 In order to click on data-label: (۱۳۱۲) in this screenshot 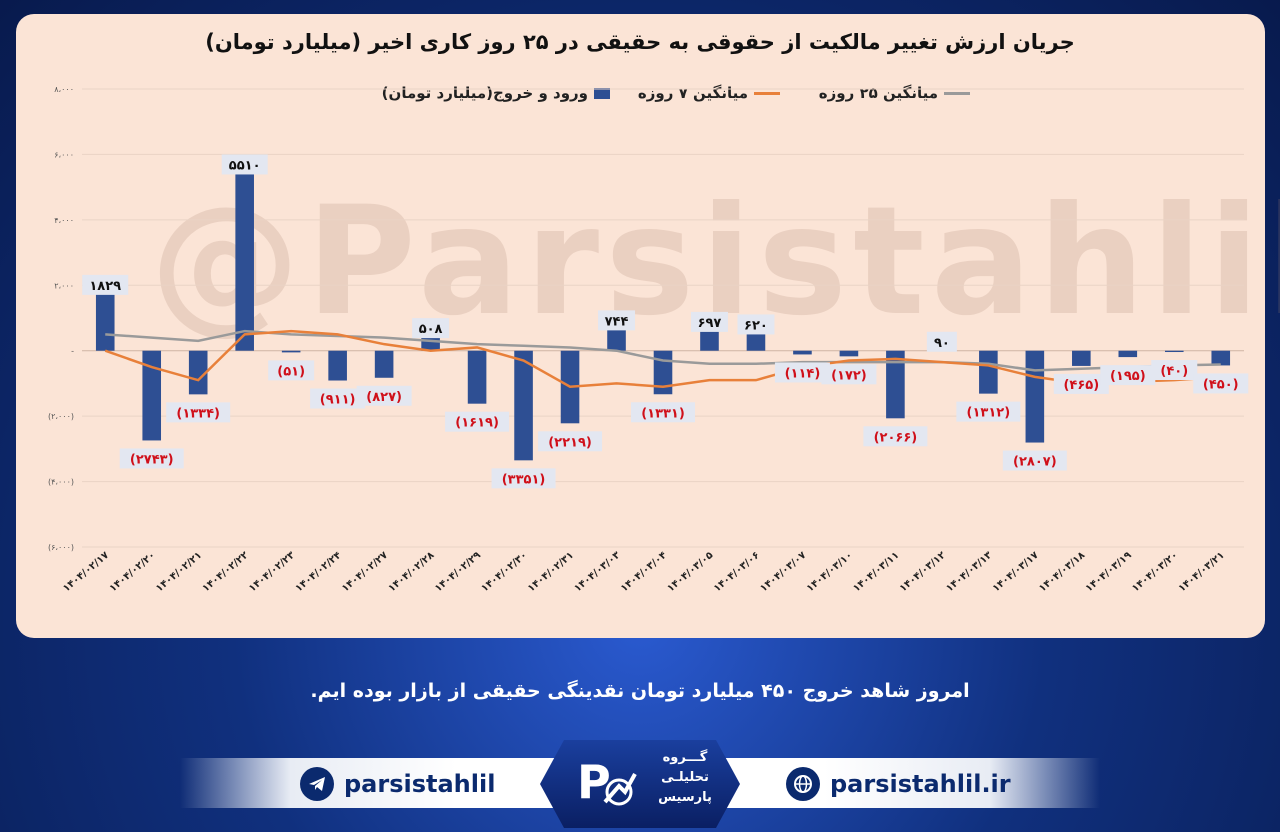, I will do `click(989, 413)`.